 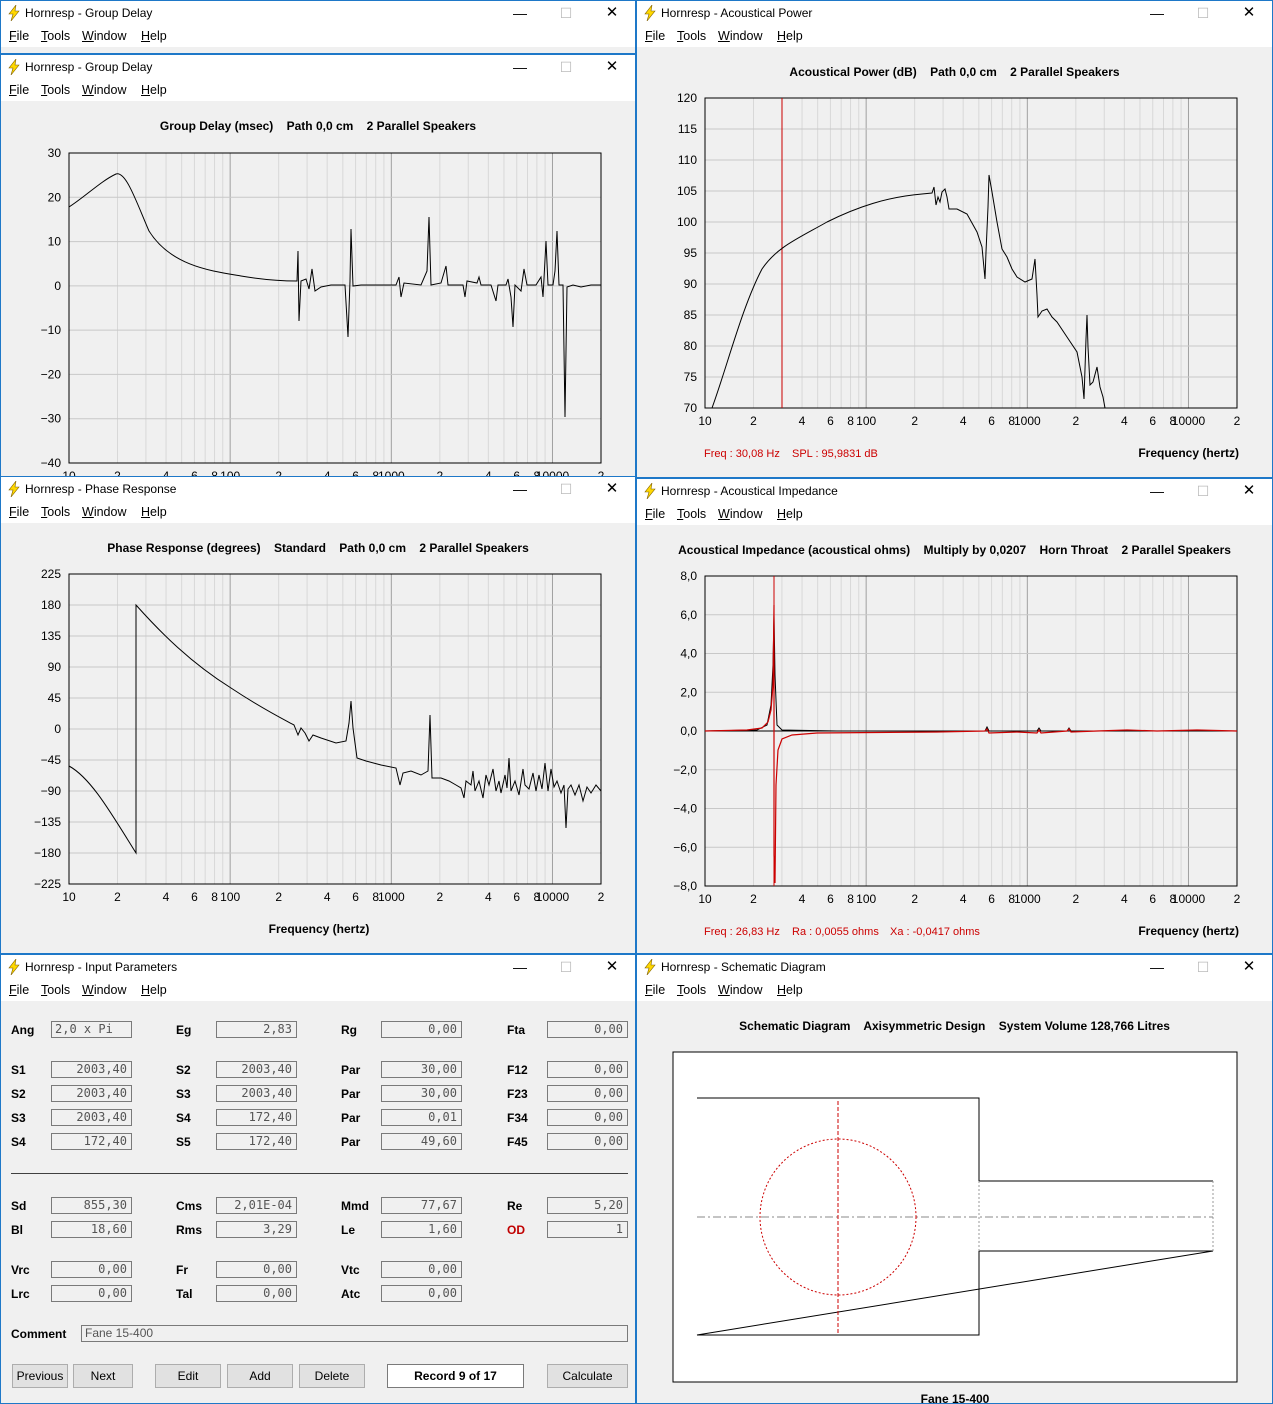 What do you see at coordinates (516, 1230) in the screenshot?
I see `param-label-od: OD` at bounding box center [516, 1230].